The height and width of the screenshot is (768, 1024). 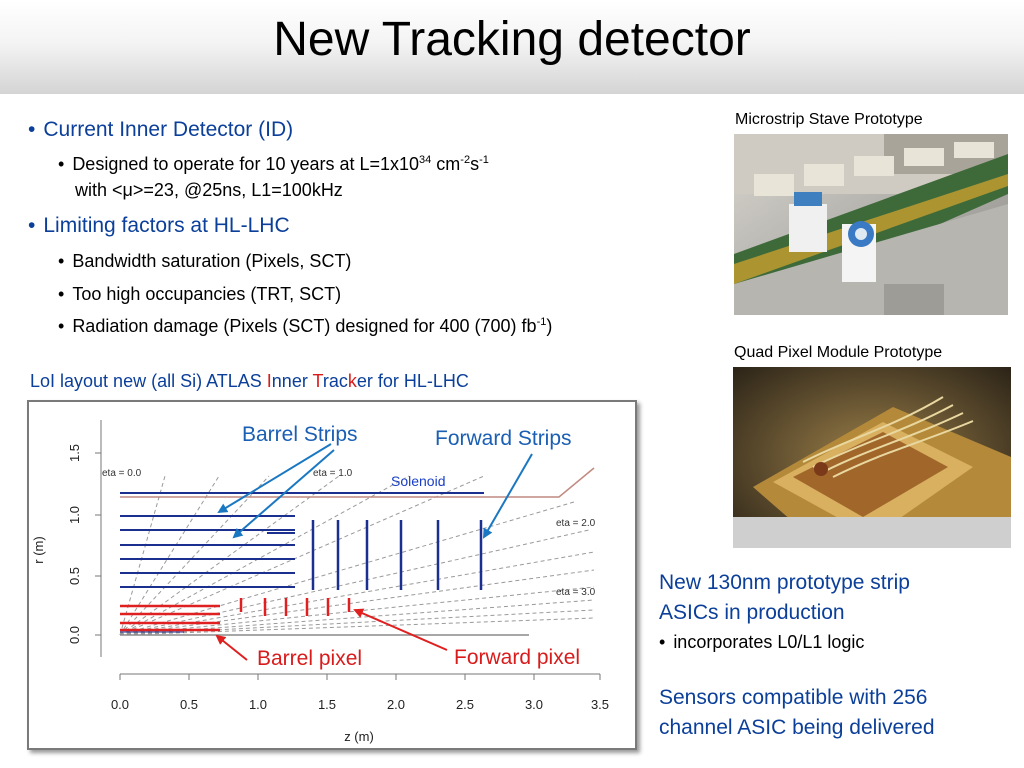 I want to click on bullet-current-id: • Current Inner Detector (ID), so click(x=160, y=130).